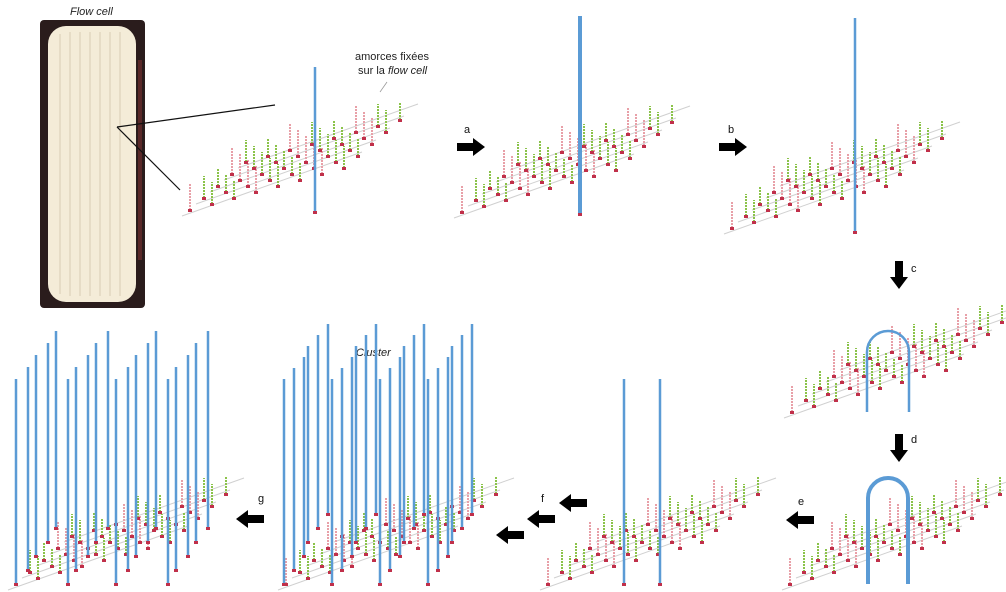  I want to click on primers-label-italic: flow cell, so click(408, 71).